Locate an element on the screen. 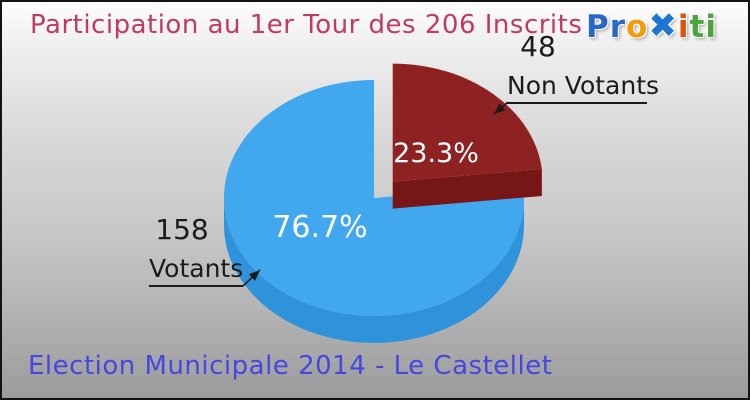 This screenshot has width=750, height=402. logo-letter: P is located at coordinates (598, 27).